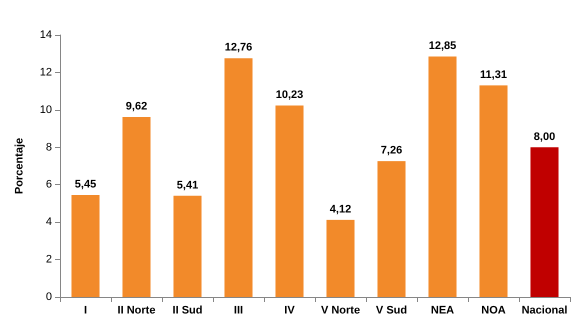  Describe the element at coordinates (391, 150) in the screenshot. I see `data-label: 7,26` at that location.